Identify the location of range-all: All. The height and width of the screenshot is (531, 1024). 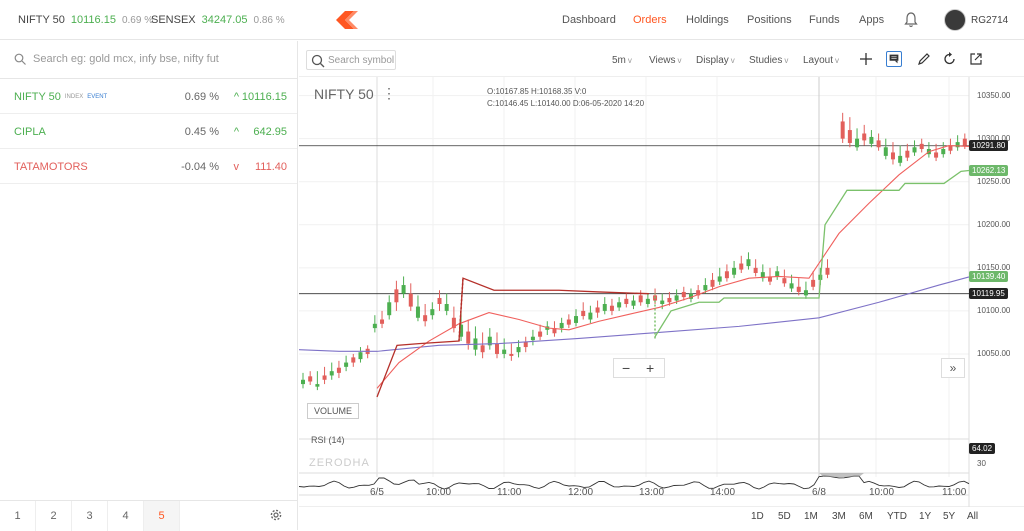
(973, 516).